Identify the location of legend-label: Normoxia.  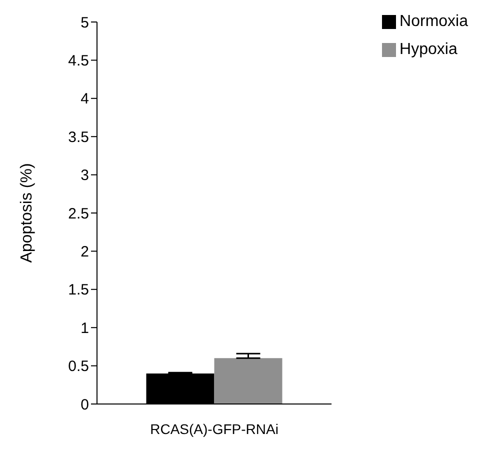
(434, 21).